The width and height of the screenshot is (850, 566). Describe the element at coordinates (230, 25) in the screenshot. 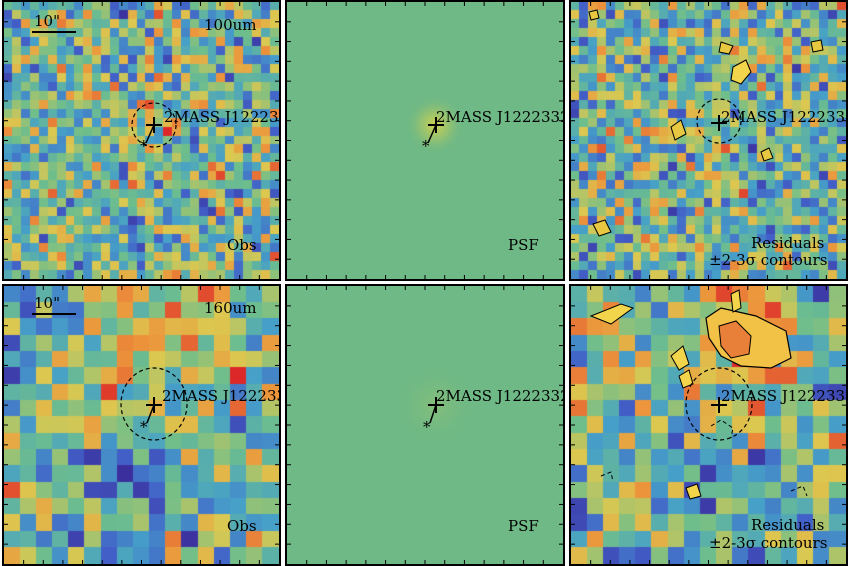

I see `band-label: 100um` at that location.